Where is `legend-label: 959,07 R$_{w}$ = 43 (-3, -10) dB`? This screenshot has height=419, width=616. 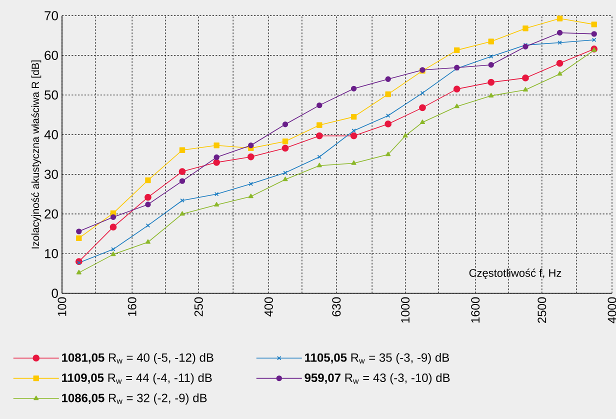
legend-label: 959,07 R$_{w}$ = 43 (-3, -10) dB is located at coordinates (377, 378).